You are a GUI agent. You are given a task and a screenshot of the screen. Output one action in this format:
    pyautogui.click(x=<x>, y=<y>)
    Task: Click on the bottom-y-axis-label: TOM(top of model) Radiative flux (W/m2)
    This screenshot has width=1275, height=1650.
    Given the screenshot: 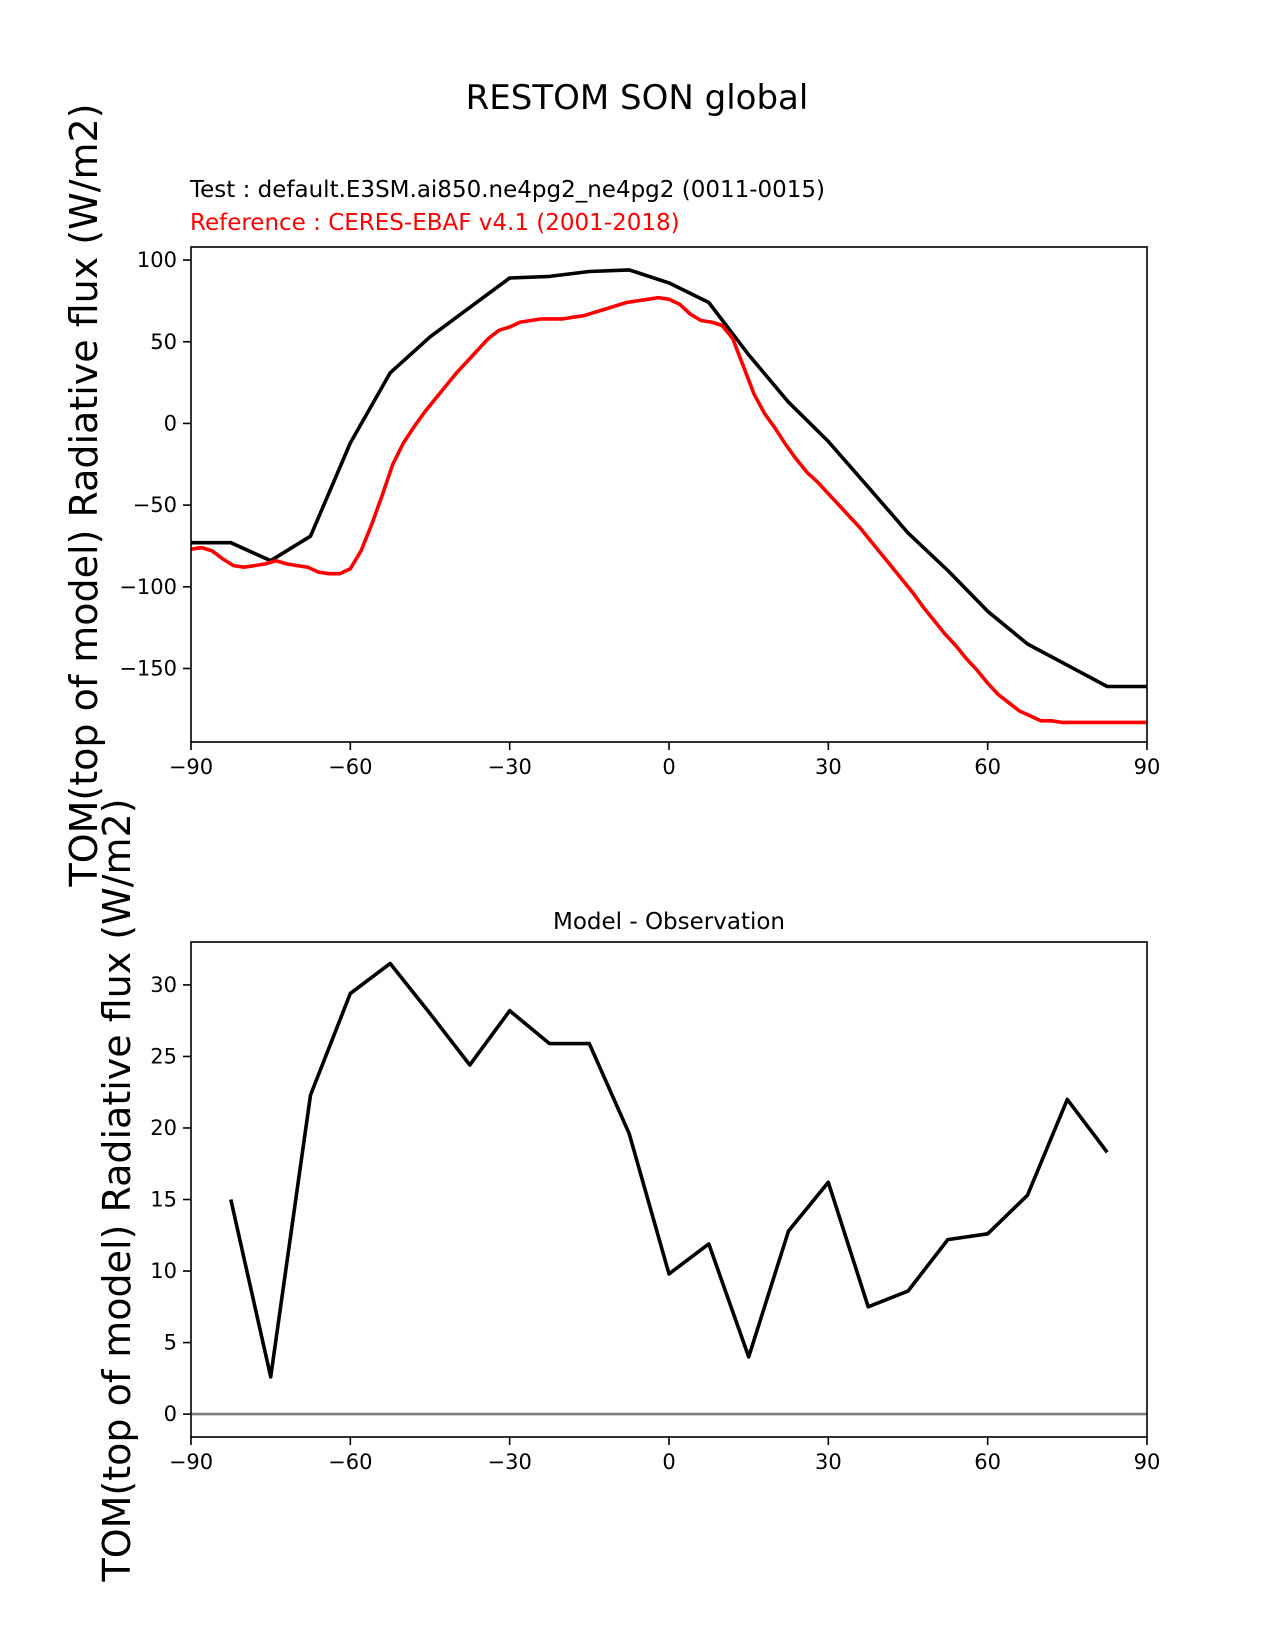 What is the action you would take?
    pyautogui.click(x=117, y=1190)
    